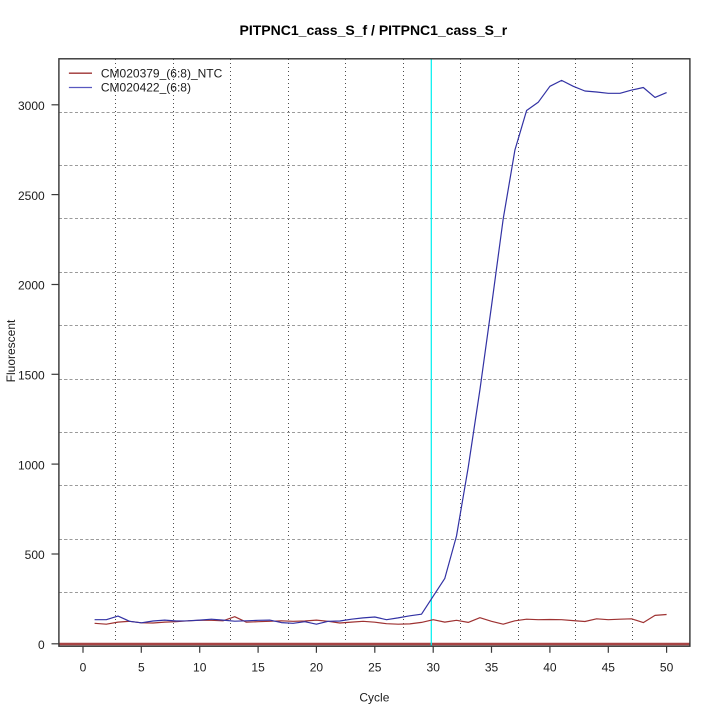 Image resolution: width=720 pixels, height=720 pixels. Describe the element at coordinates (146, 88) in the screenshot. I see `svg-text: CM020422_(6:8)` at that location.